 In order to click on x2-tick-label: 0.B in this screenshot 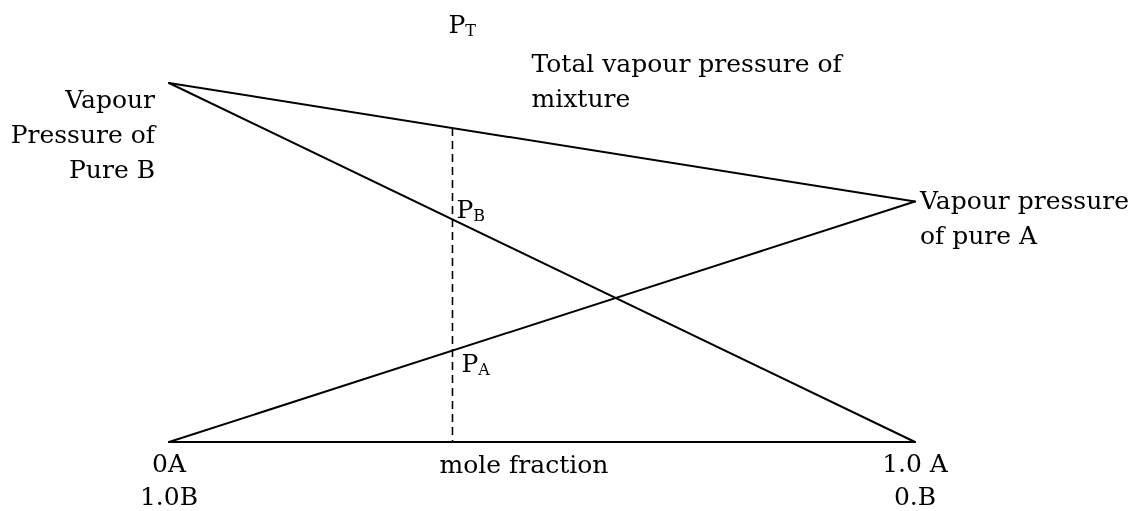, I will do `click(915, 496)`.